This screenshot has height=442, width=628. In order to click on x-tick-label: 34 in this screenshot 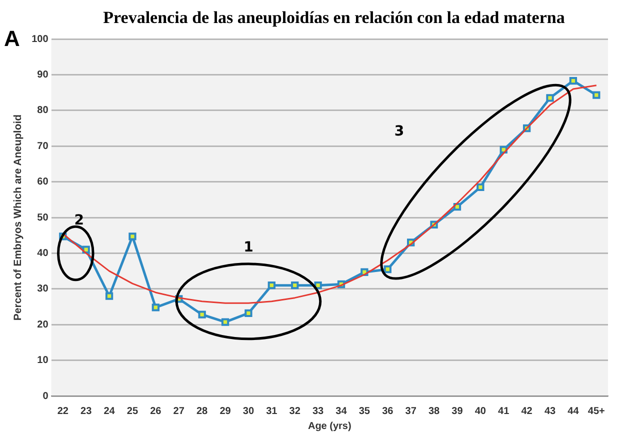, I will do `click(342, 411)`.